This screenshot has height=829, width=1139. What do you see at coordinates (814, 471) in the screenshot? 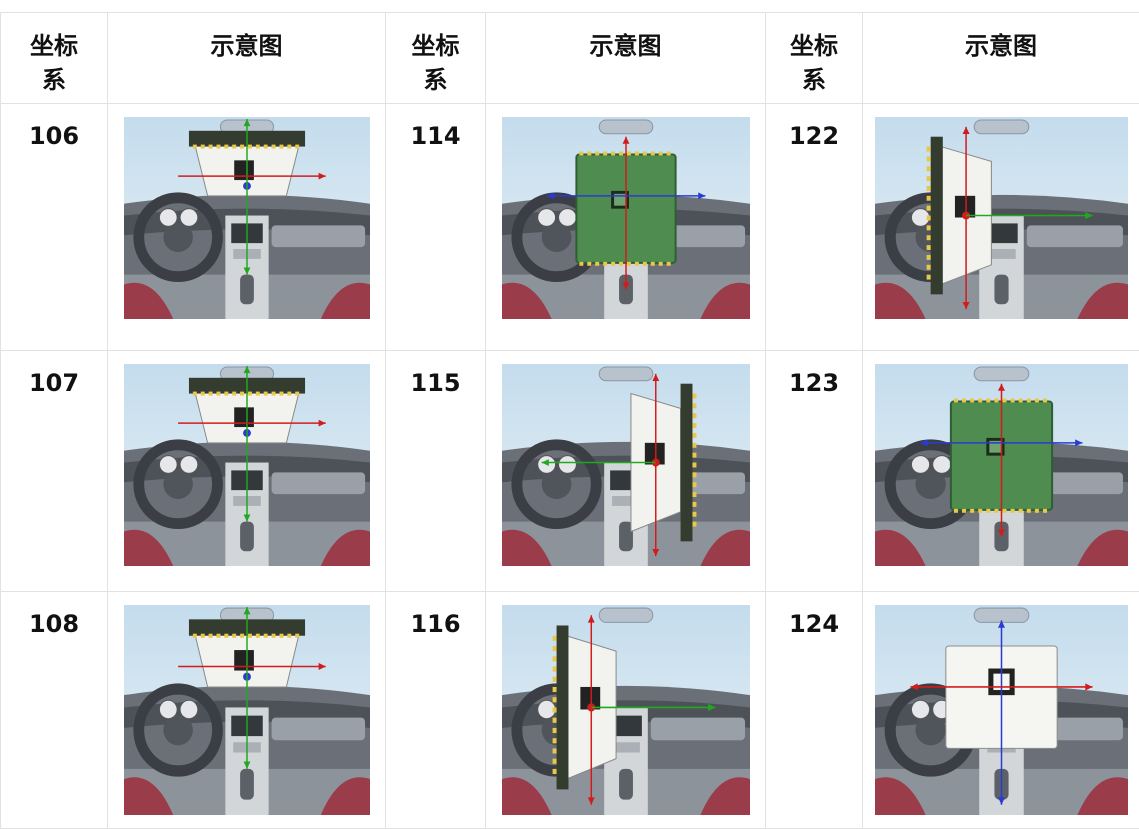
I see `coordinate-id: 123` at bounding box center [814, 471].